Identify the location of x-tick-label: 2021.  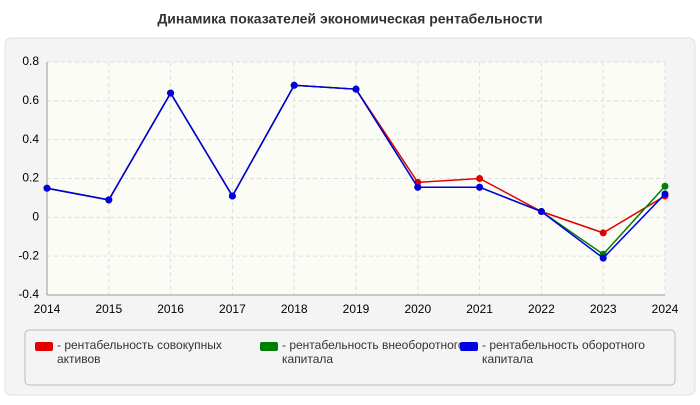
(479, 309).